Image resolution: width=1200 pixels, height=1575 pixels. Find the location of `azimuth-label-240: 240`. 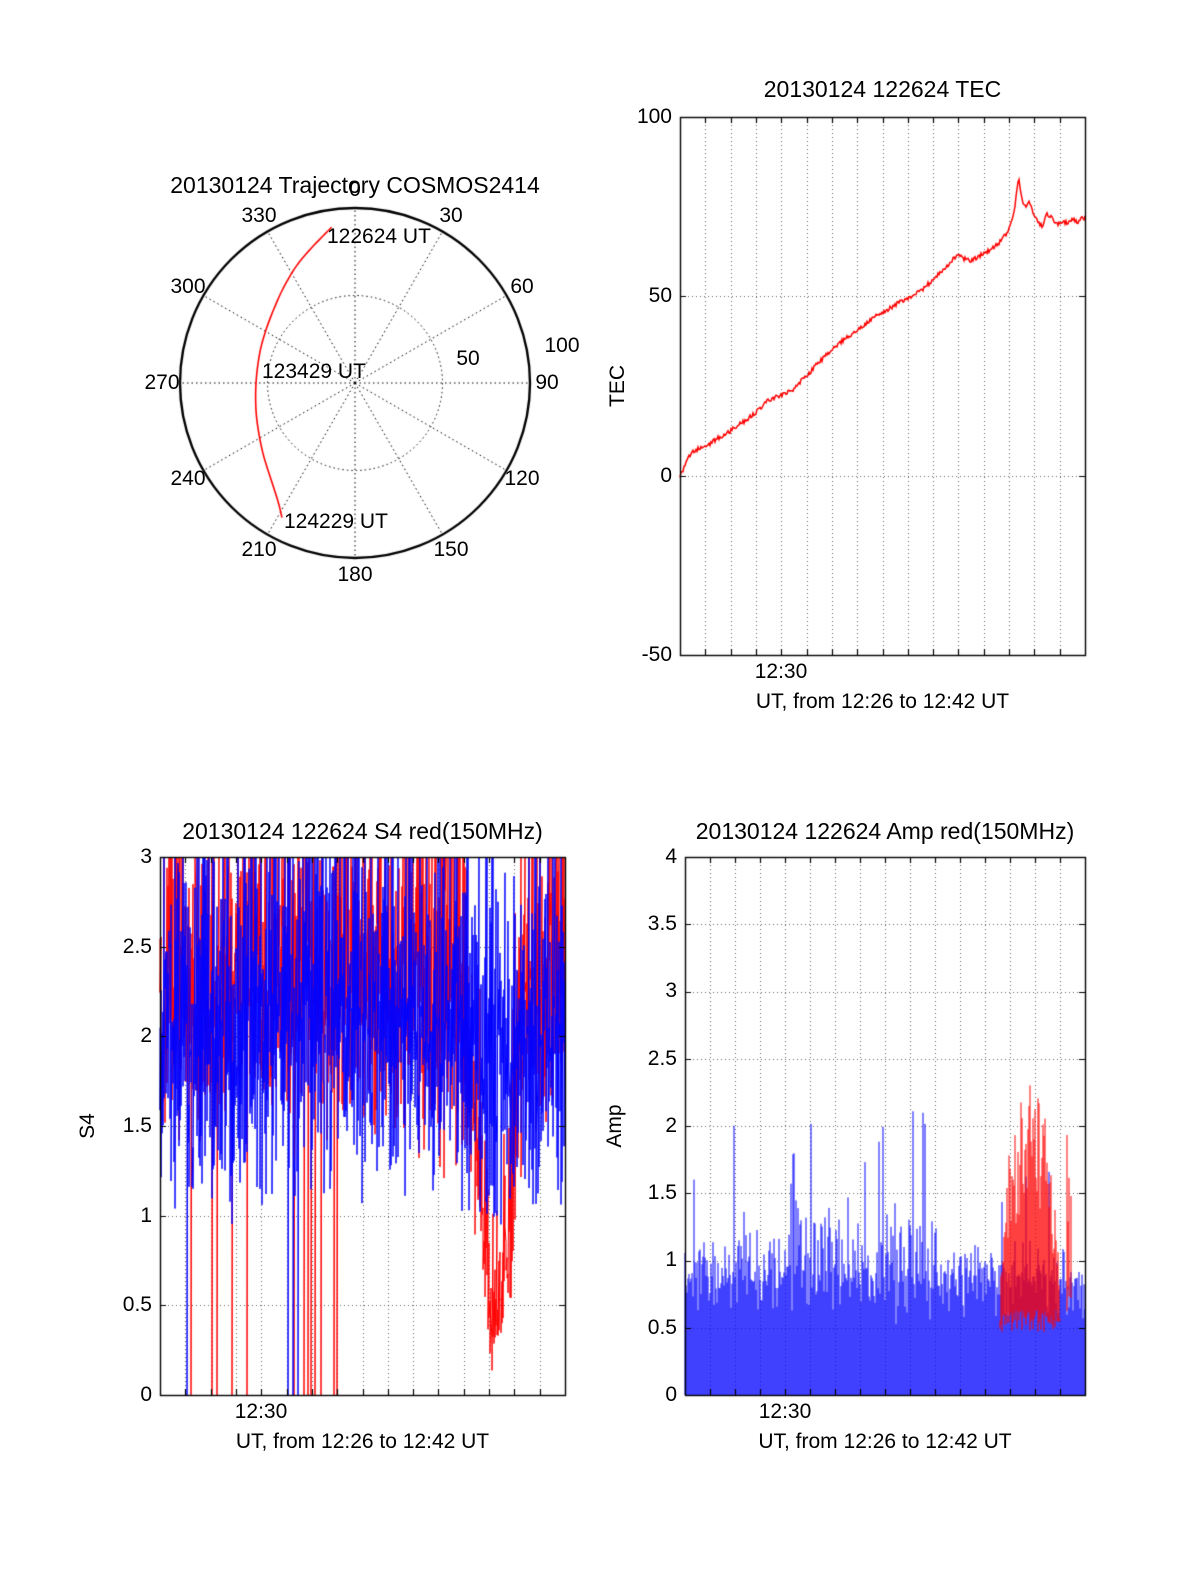

azimuth-label-240: 240 is located at coordinates (188, 478).